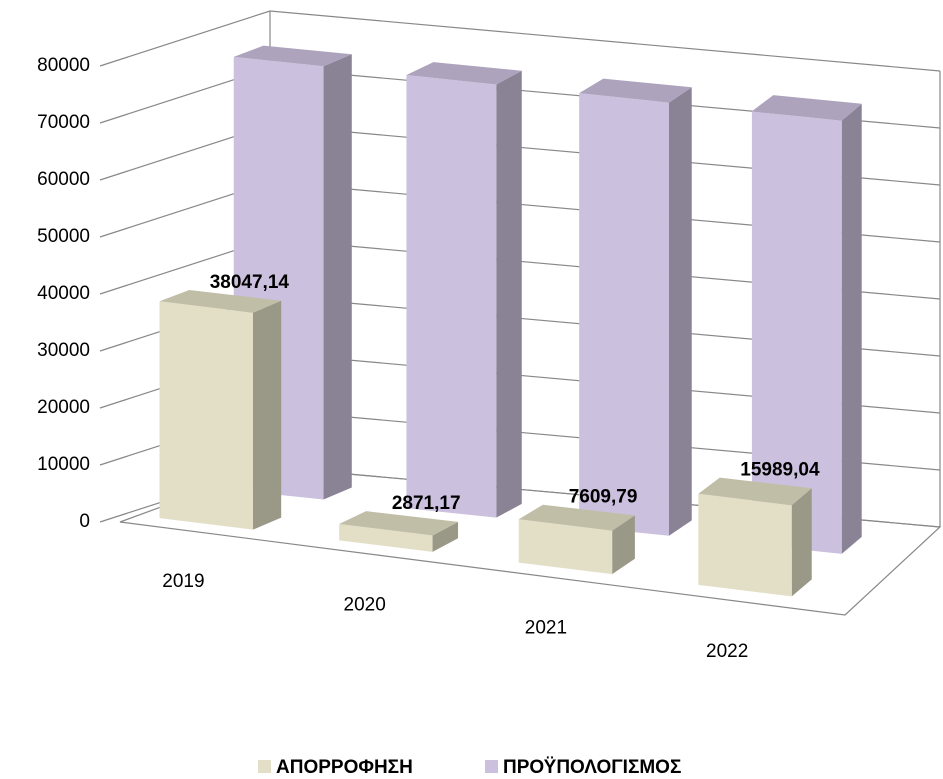 The width and height of the screenshot is (943, 779). I want to click on y-tick-label: 50000, so click(63, 236).